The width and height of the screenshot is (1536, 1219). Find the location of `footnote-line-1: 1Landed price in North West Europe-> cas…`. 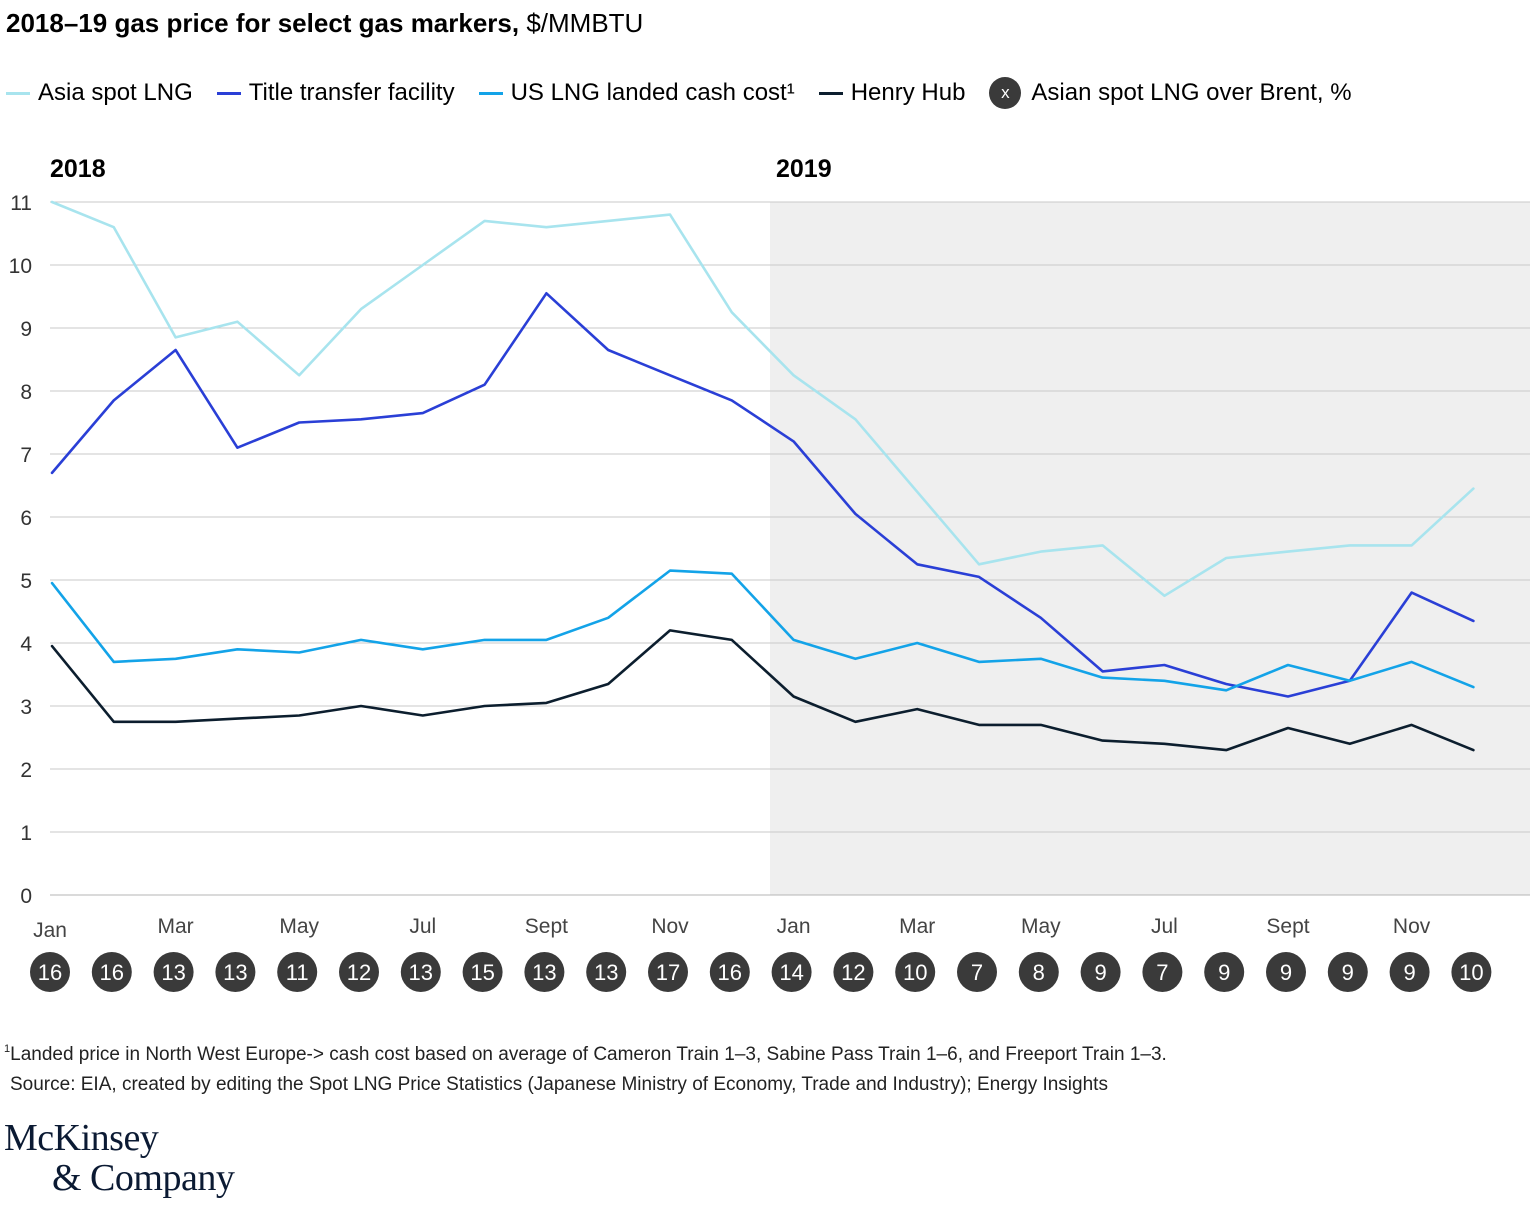

footnote-line-1: 1Landed price in North West Europe-> cas… is located at coordinates (585, 1052).